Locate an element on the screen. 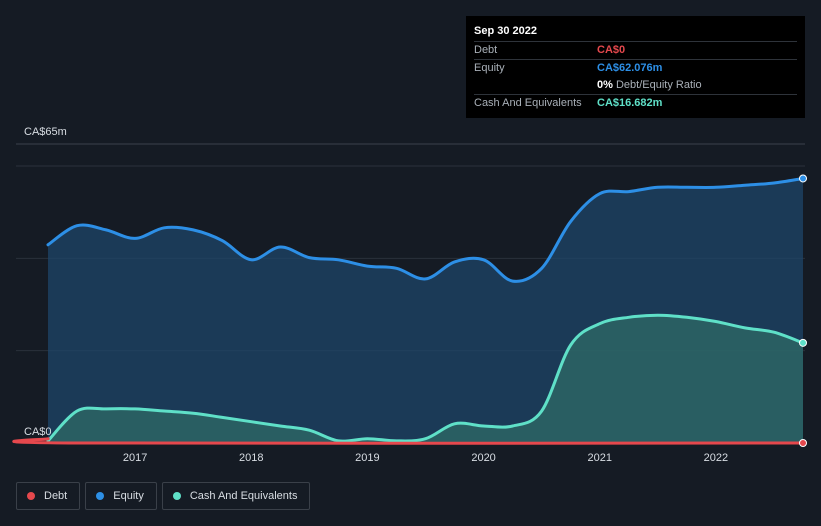 Image resolution: width=821 pixels, height=526 pixels. series-end-markers is located at coordinates (803, 310).